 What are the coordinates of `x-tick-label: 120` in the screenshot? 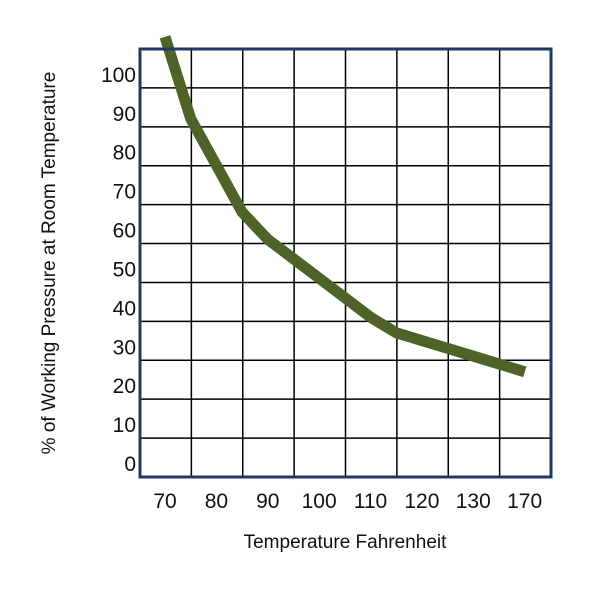 It's located at (421, 501).